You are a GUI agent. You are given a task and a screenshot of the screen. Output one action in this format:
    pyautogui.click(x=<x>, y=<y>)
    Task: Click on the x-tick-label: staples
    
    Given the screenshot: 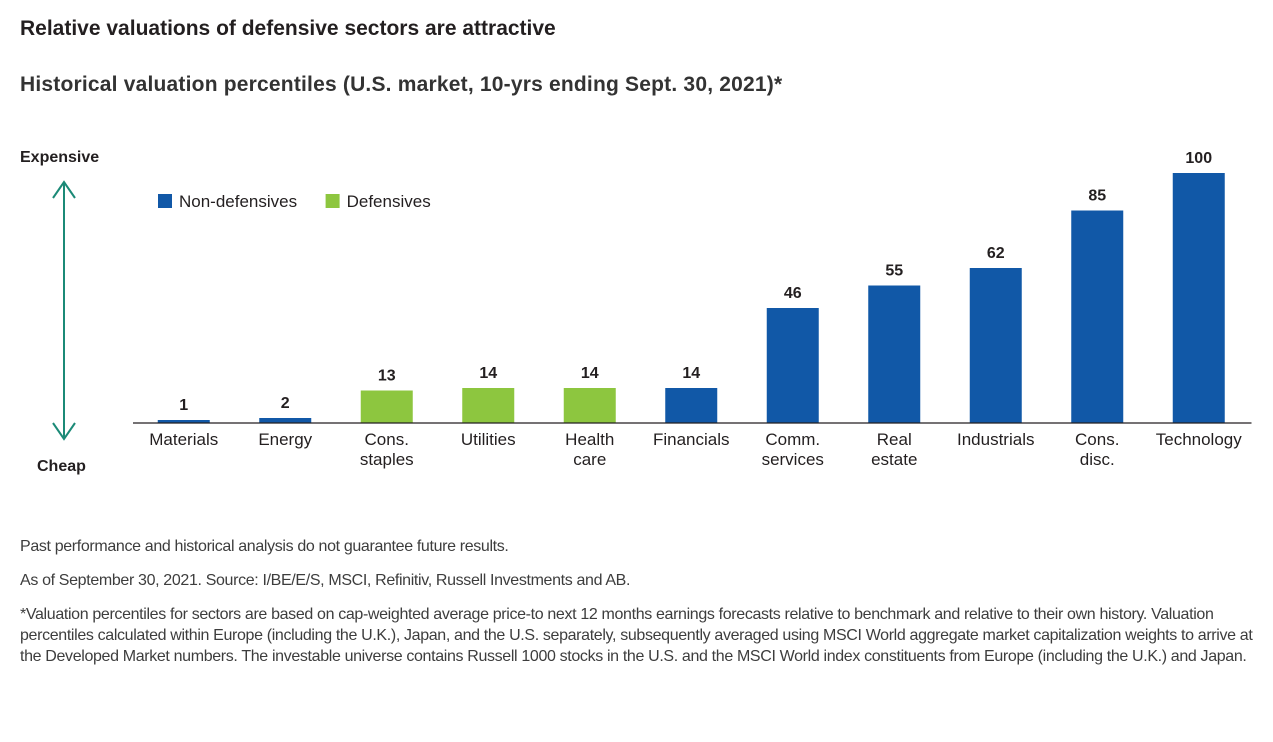 What is the action you would take?
    pyautogui.click(x=387, y=459)
    